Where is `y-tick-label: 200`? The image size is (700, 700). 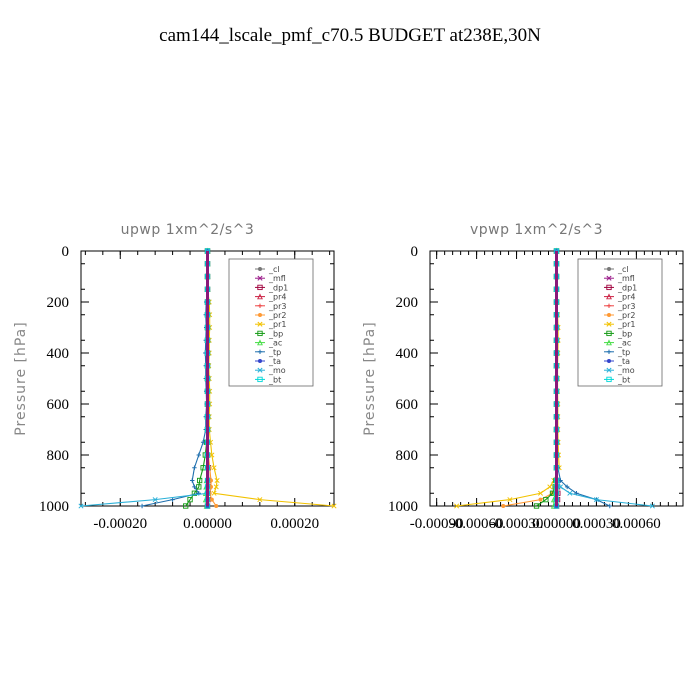 y-tick-label: 200 is located at coordinates (58, 303).